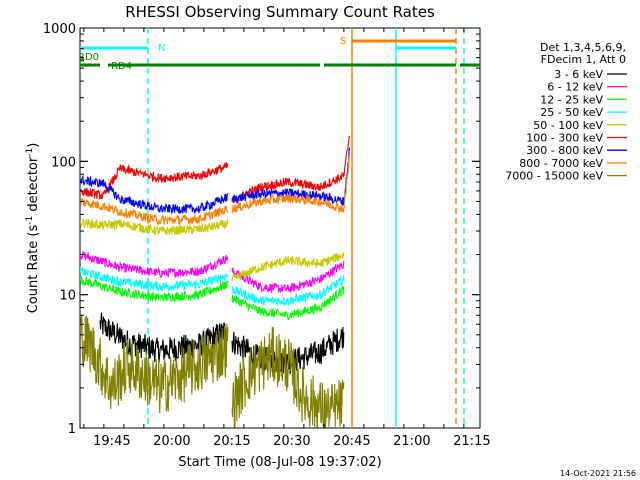 The height and width of the screenshot is (480, 640). I want to click on x-tick-label: 20:15, so click(231, 441).